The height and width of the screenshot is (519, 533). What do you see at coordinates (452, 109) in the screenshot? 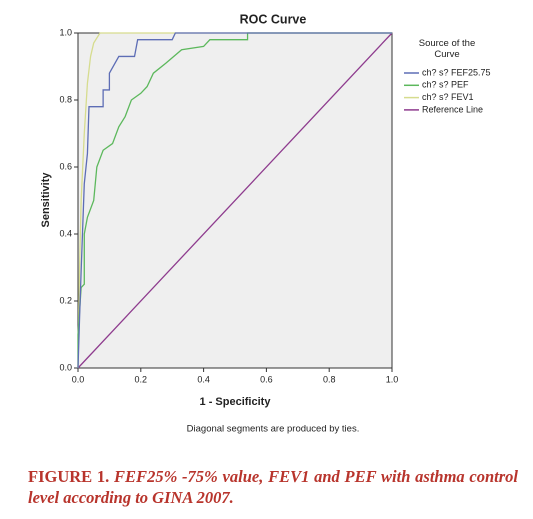
I see `legend-label: Reference Line` at bounding box center [452, 109].